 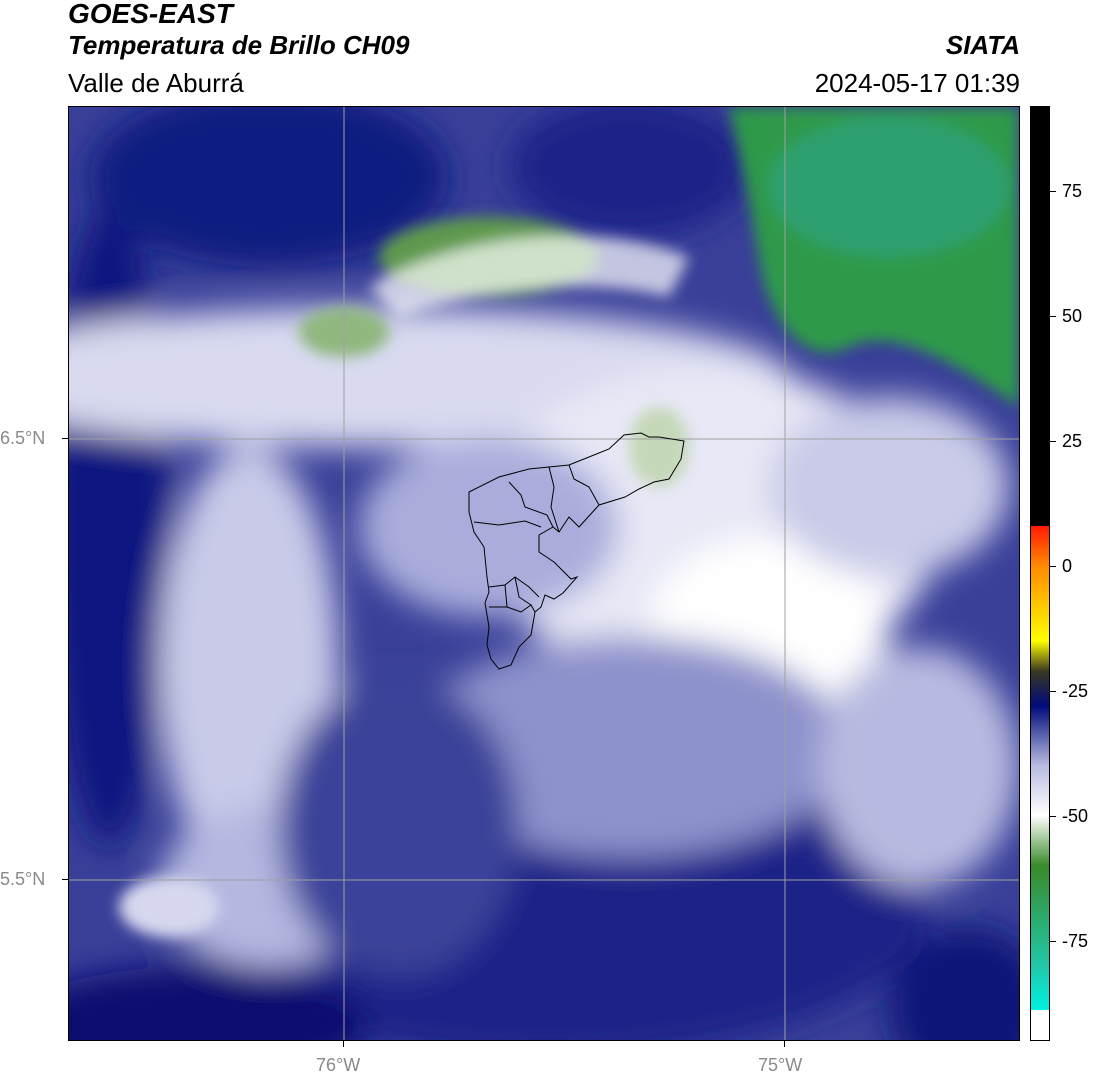 What do you see at coordinates (780, 1065) in the screenshot?
I see `lon-label-75: 75°W` at bounding box center [780, 1065].